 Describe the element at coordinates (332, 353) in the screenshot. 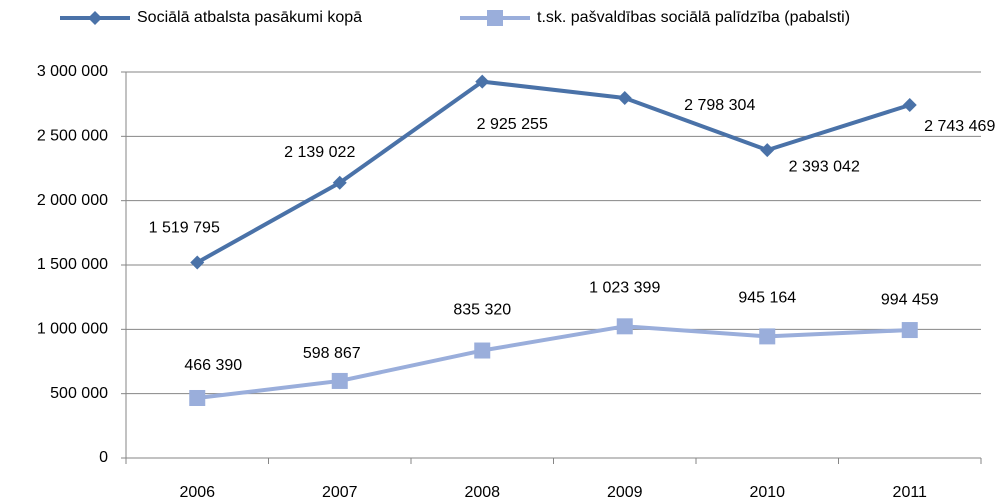

I see `data-label: 598 867` at that location.